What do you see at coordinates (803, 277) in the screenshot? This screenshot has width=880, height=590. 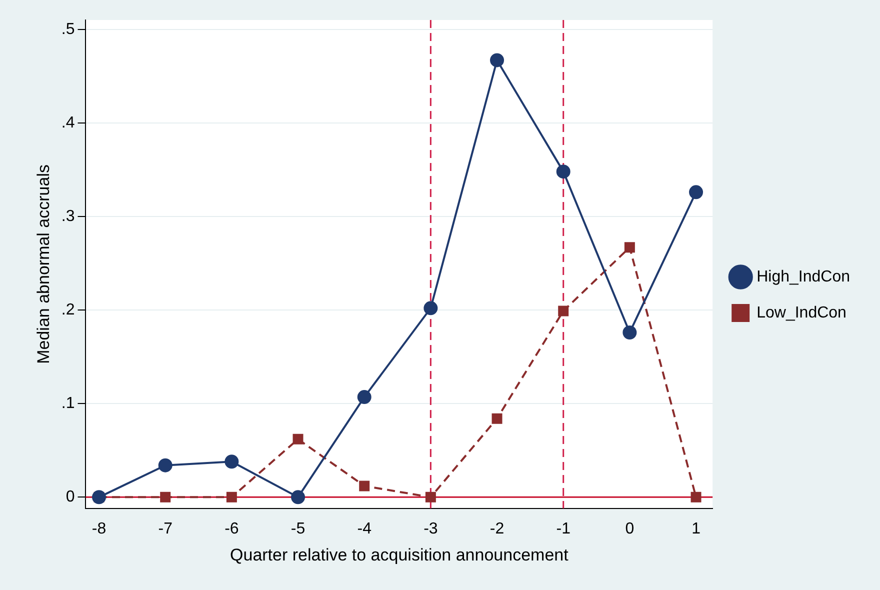 I see `legend-label: High_IndCon` at bounding box center [803, 277].